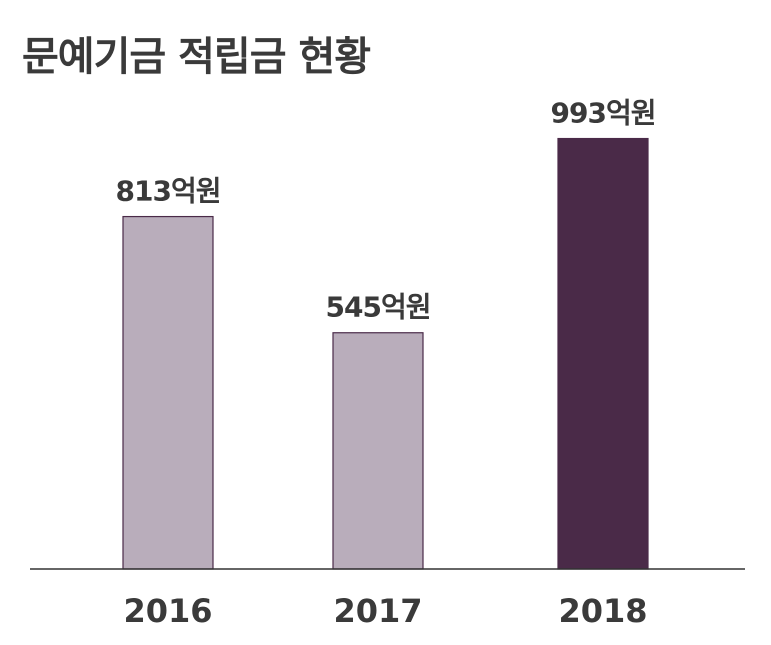 The width and height of the screenshot is (771, 645). I want to click on data-label-2016: 813억원, so click(168, 191).